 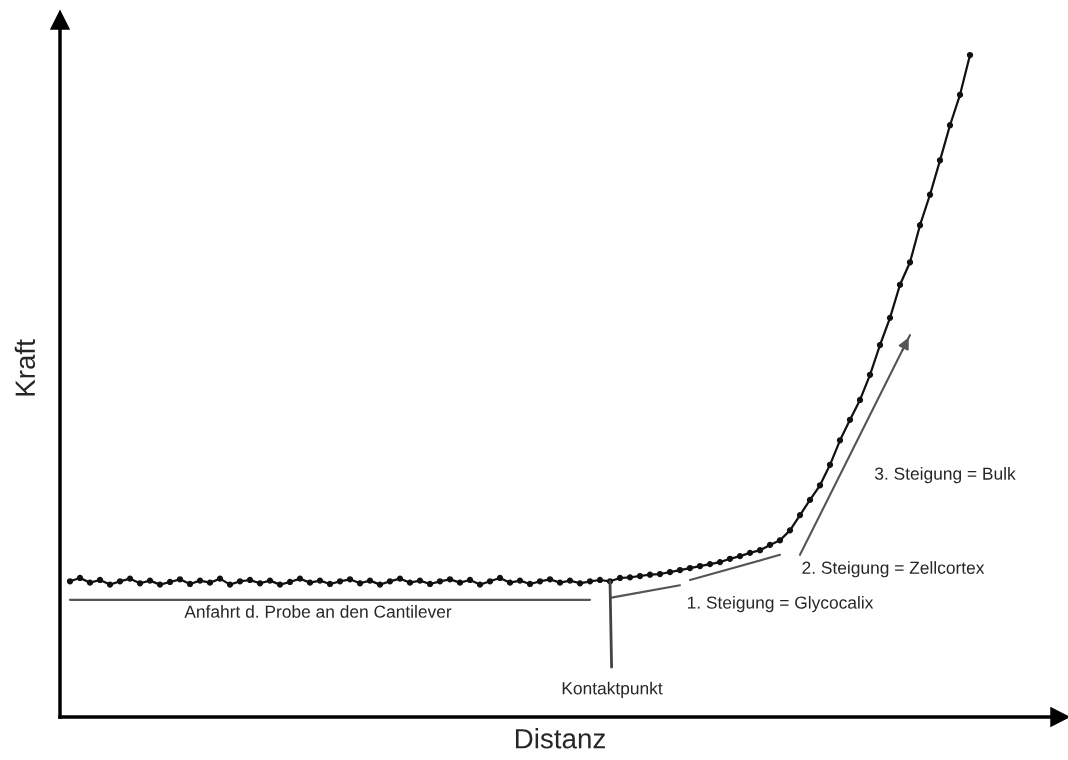 What do you see at coordinates (560, 738) in the screenshot?
I see `x-axis-title: Distanz` at bounding box center [560, 738].